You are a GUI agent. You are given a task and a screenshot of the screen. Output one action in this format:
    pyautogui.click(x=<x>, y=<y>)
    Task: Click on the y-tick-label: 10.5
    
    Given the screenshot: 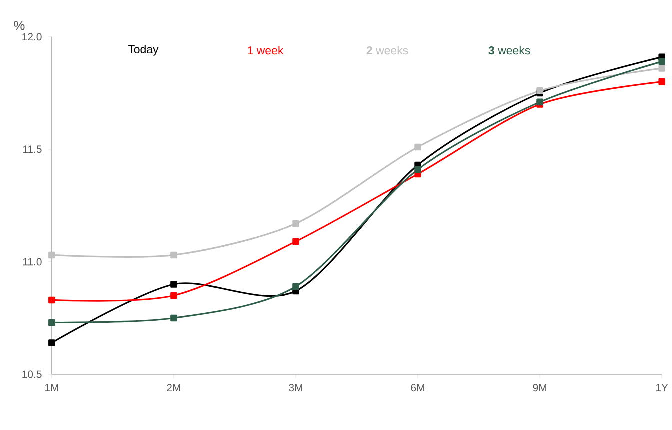 What is the action you would take?
    pyautogui.click(x=32, y=374)
    